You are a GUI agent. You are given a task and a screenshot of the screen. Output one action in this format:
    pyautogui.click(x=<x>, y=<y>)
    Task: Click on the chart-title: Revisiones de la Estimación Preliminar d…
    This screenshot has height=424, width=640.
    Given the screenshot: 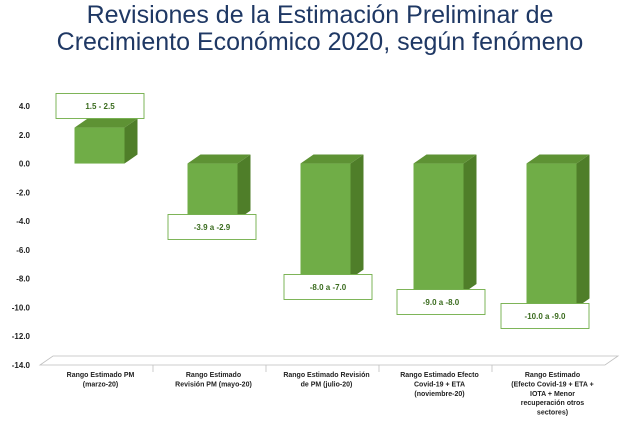 What is the action you would take?
    pyautogui.click(x=320, y=29)
    